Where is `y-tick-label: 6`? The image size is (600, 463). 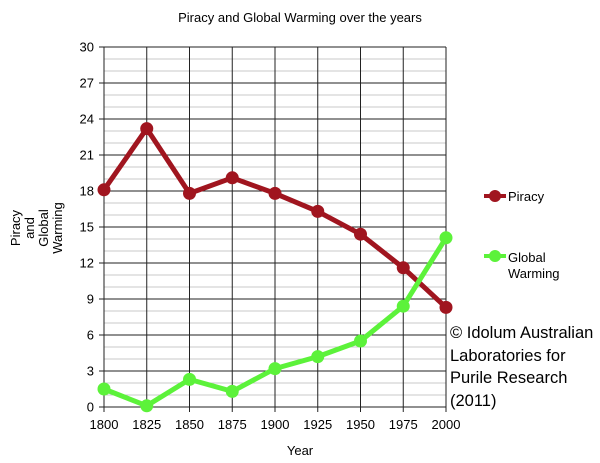 y-tick-label: 6 is located at coordinates (90, 335).